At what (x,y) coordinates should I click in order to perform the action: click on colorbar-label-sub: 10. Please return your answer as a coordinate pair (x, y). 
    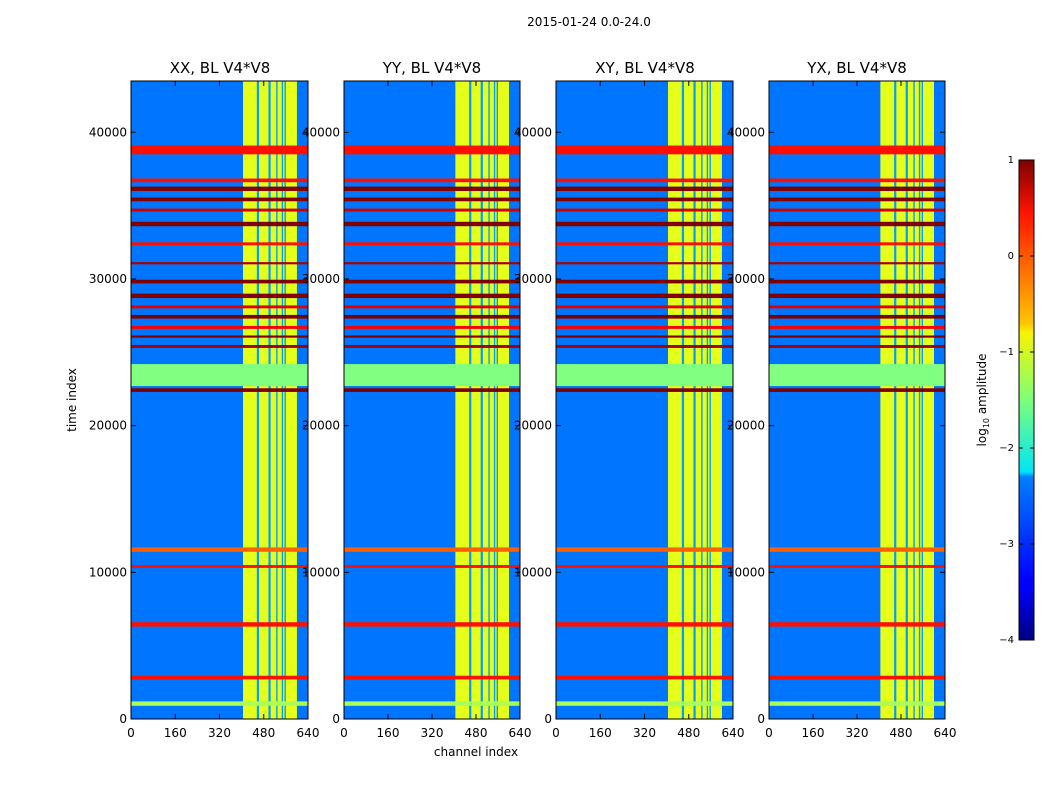
    Looking at the image, I should click on (986, 423).